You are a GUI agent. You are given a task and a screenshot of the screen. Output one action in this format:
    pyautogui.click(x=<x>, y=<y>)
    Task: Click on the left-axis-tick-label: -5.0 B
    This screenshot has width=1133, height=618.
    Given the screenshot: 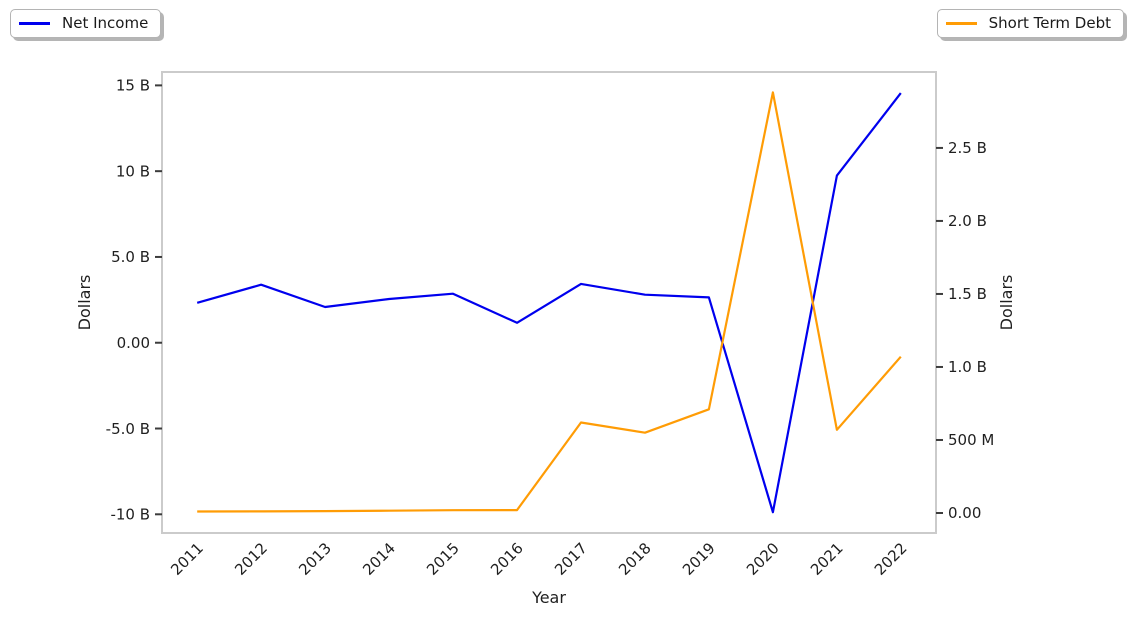 What is the action you would take?
    pyautogui.click(x=128, y=429)
    